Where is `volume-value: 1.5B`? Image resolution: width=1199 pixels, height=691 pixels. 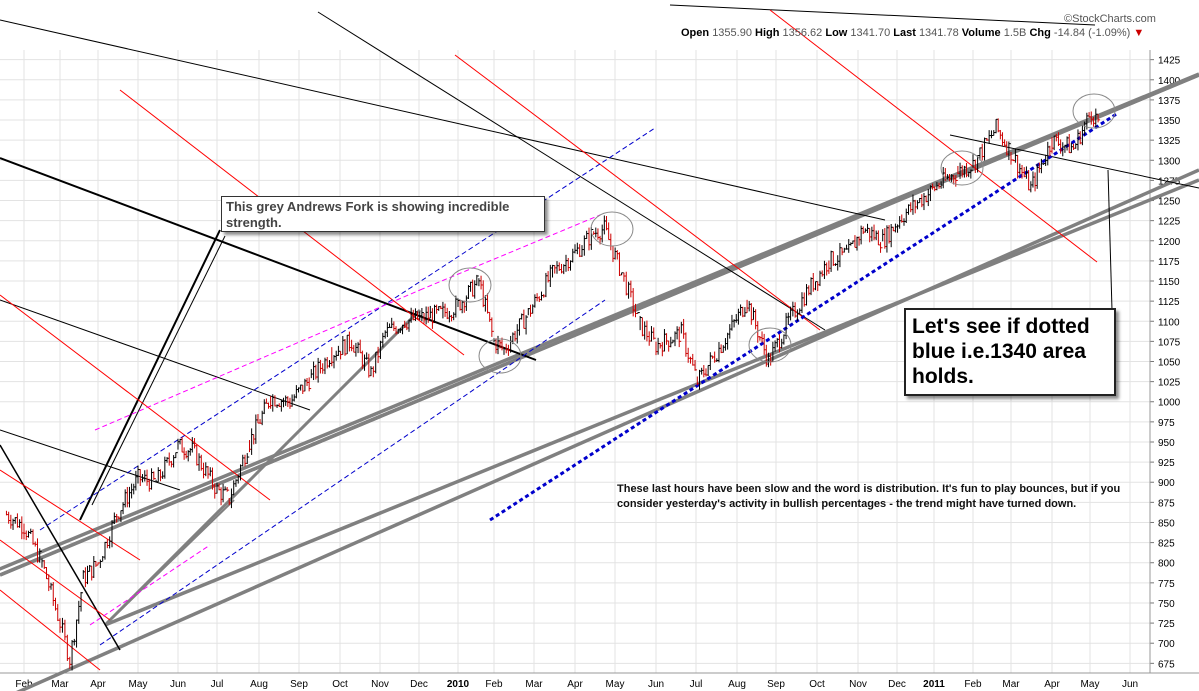
volume-value: 1.5B is located at coordinates (1015, 33).